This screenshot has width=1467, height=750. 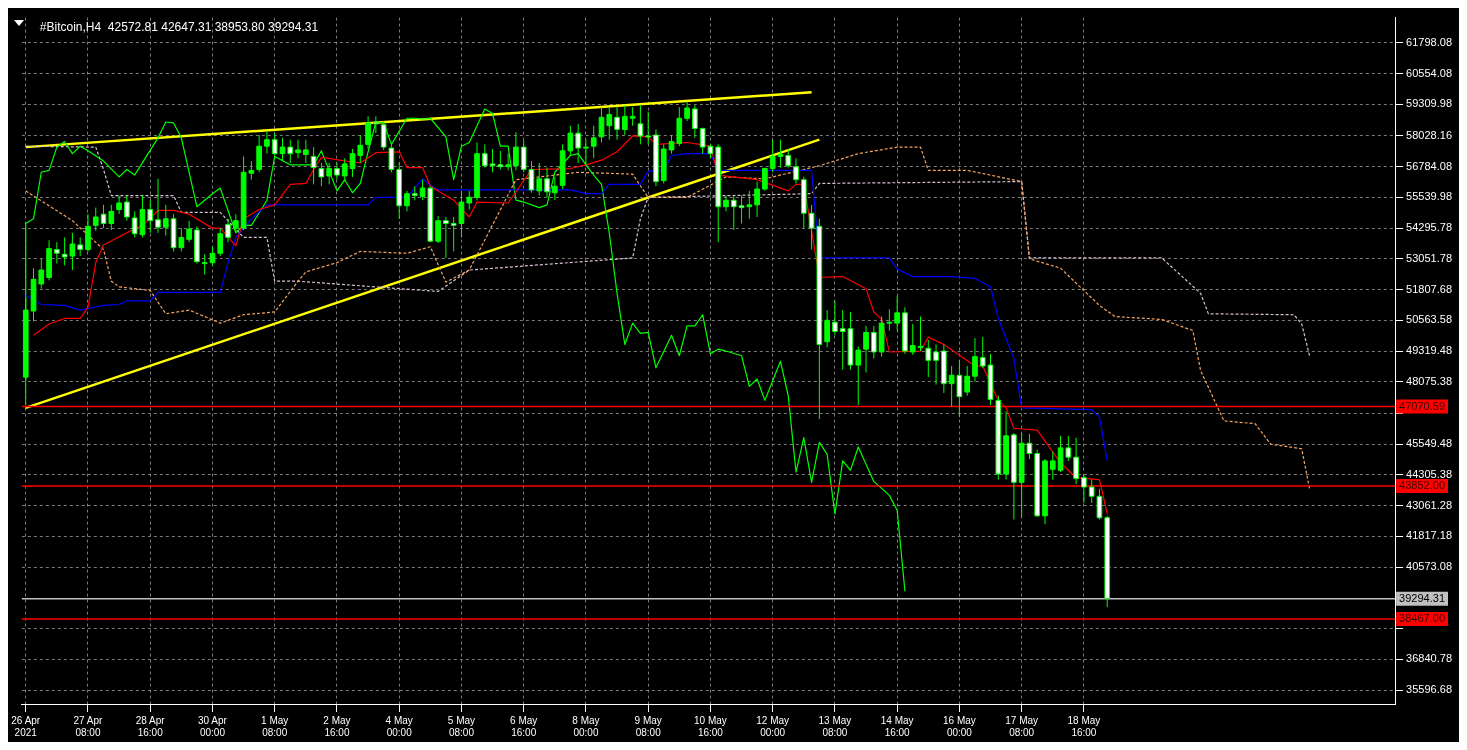 I want to click on y-tick-label: 53051.78, so click(x=1429, y=257).